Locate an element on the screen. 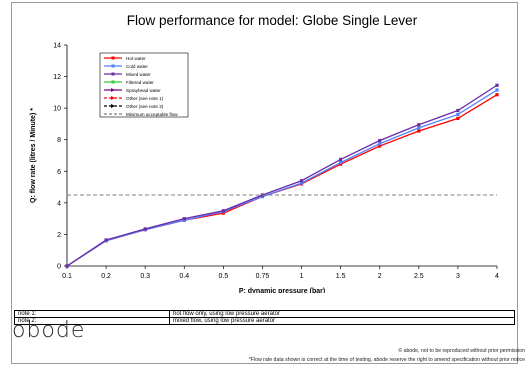 This screenshot has width=531, height=369. x-tick-label: 1.5 is located at coordinates (341, 276).